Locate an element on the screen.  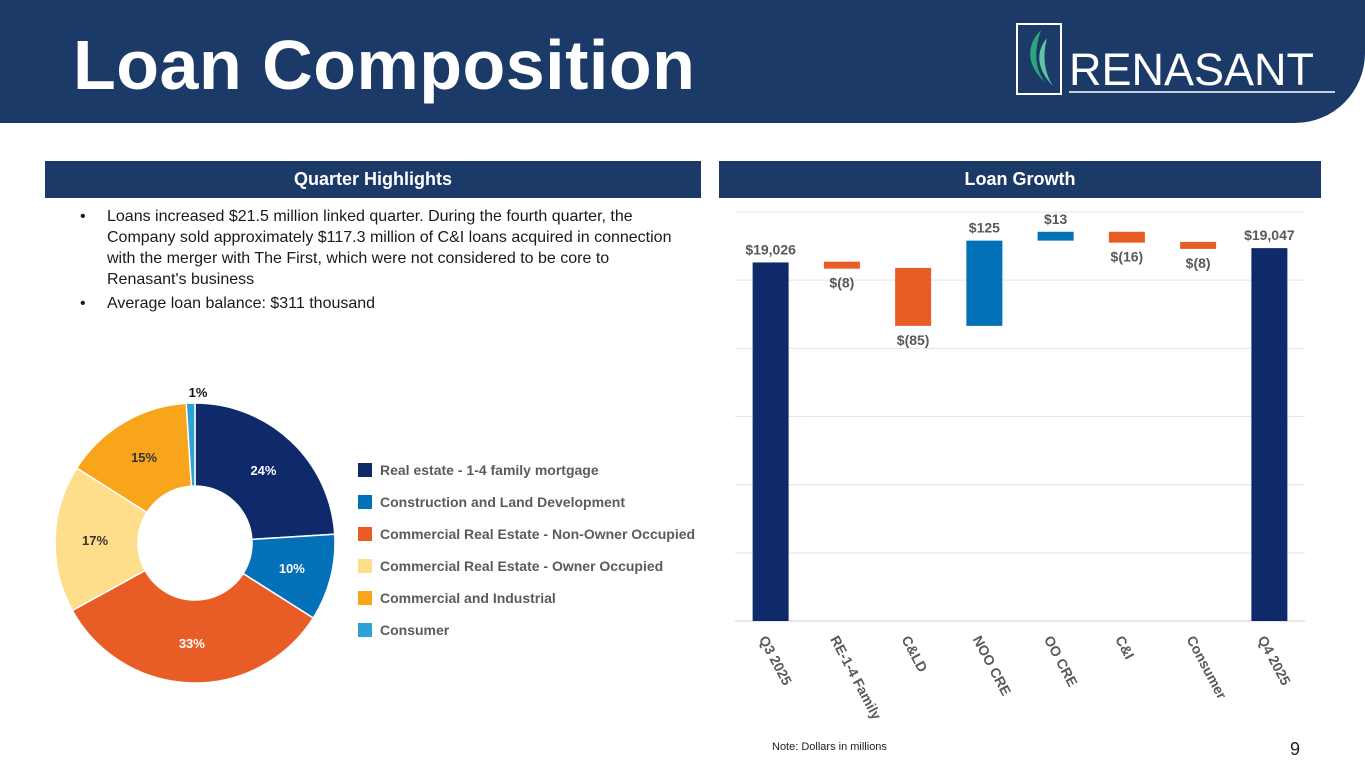
loan-composition-donut-chart: 24% 10% 33% 17% 15% 1% is located at coordinates (195, 536).